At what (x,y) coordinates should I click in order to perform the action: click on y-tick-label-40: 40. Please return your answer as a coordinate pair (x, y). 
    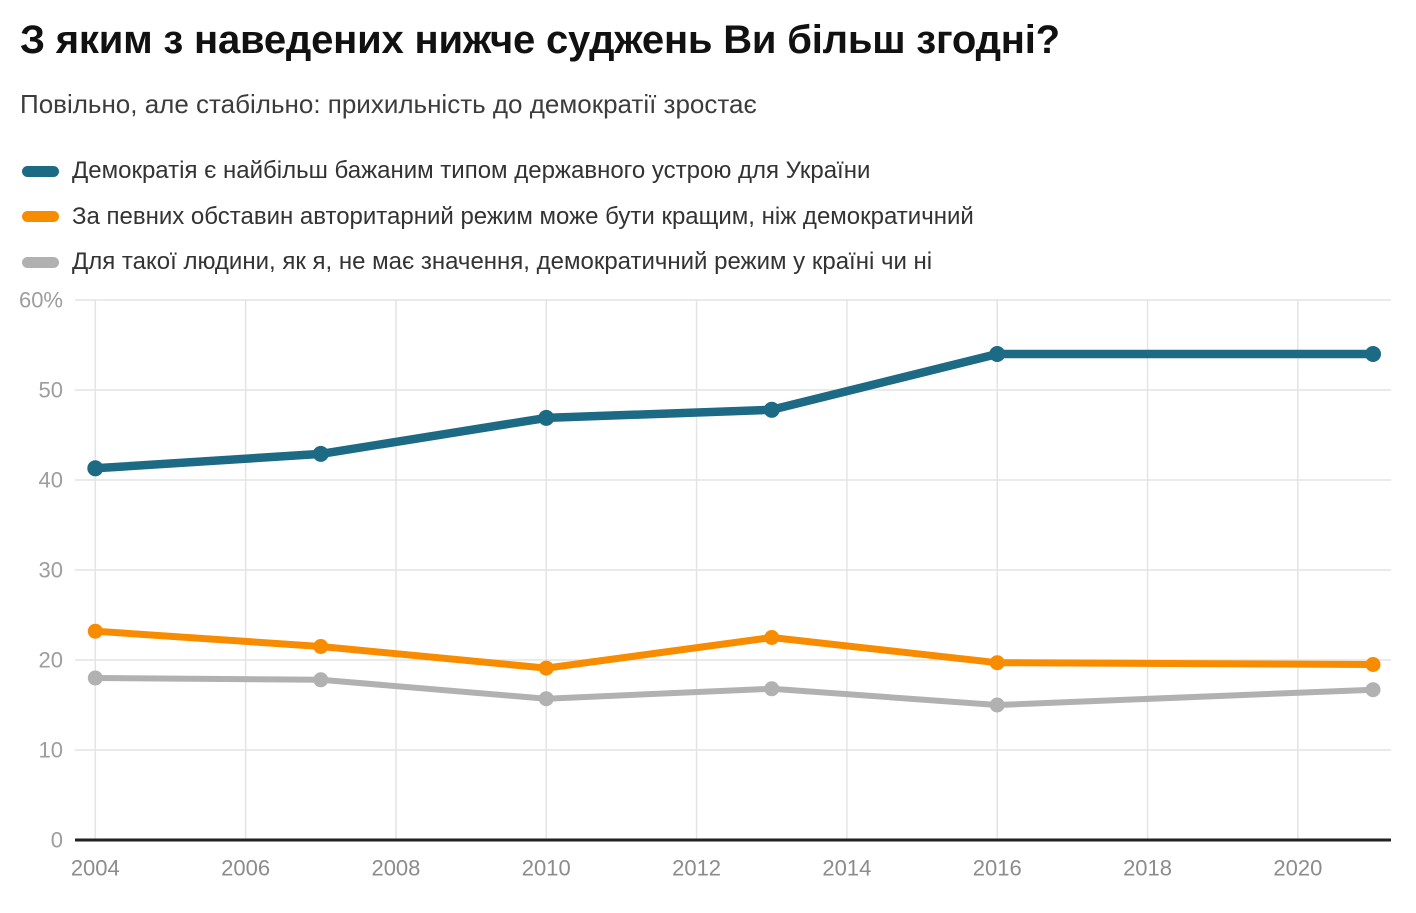
    Looking at the image, I should click on (51, 480).